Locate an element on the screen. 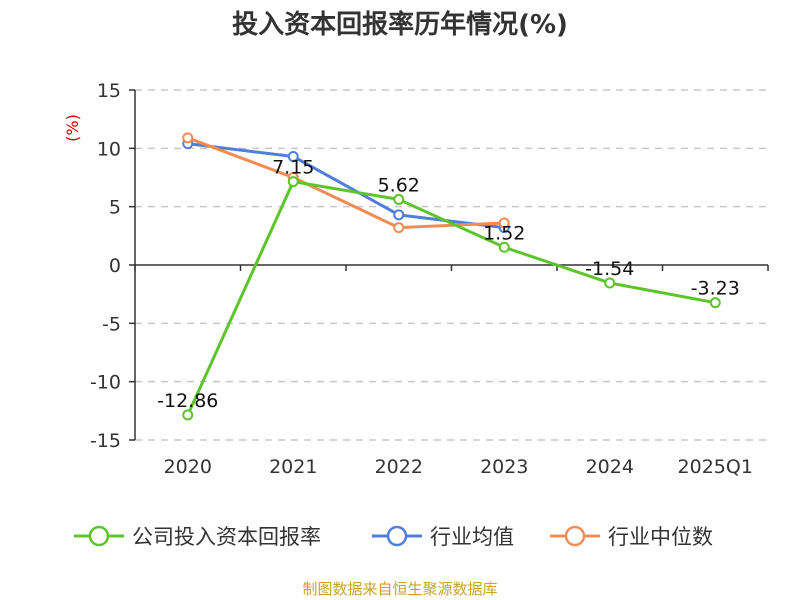  data-label-2020: -12.86 is located at coordinates (187, 401).